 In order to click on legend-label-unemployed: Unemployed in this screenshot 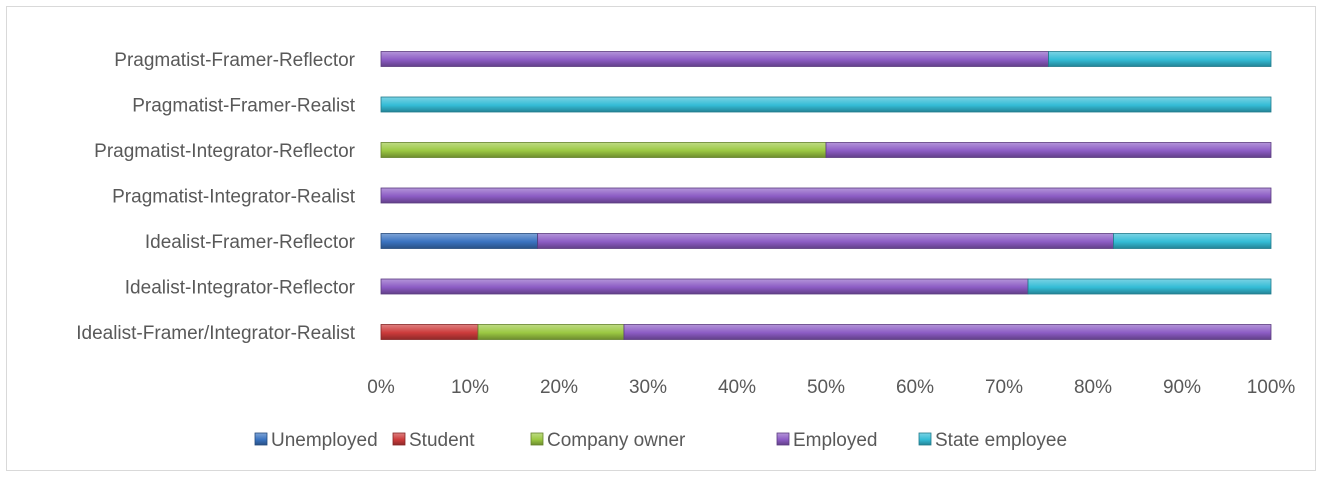, I will do `click(324, 440)`.